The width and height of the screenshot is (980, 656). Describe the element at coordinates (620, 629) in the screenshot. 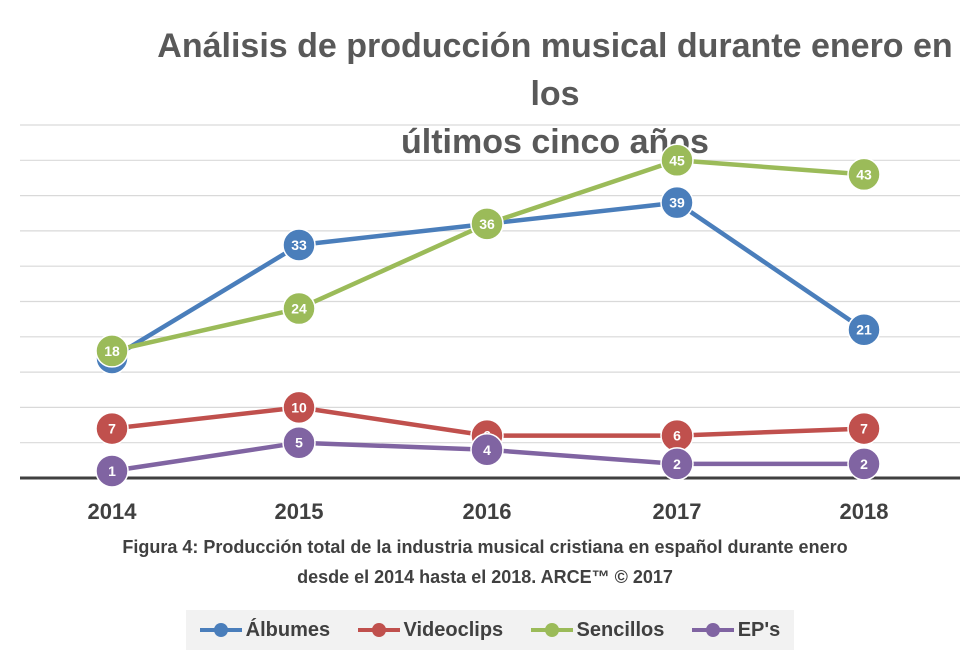

I see `legend-label: Sencillos` at that location.